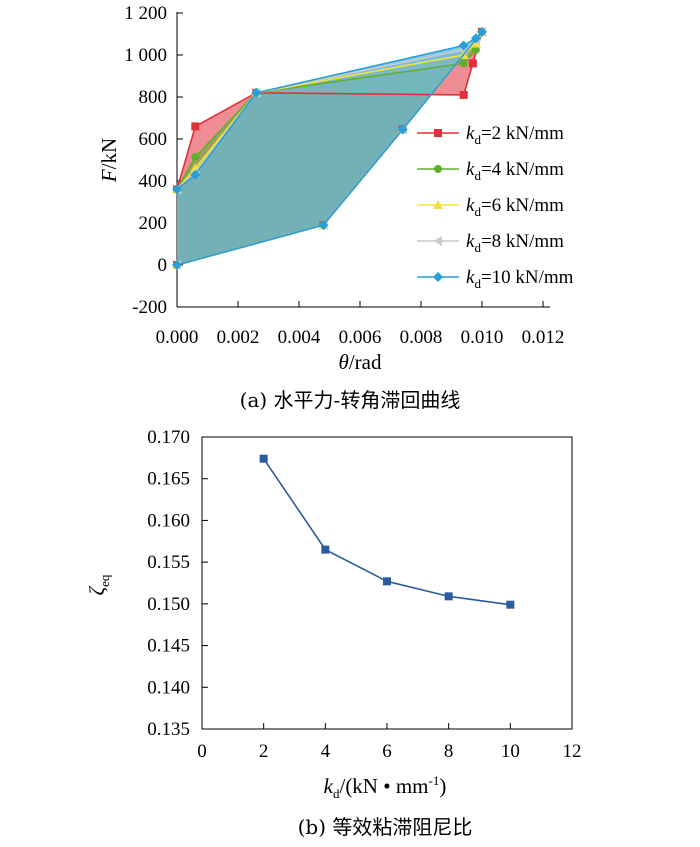  Describe the element at coordinates (360, 362) in the screenshot. I see `x-axis-label: θ/rad` at that location.